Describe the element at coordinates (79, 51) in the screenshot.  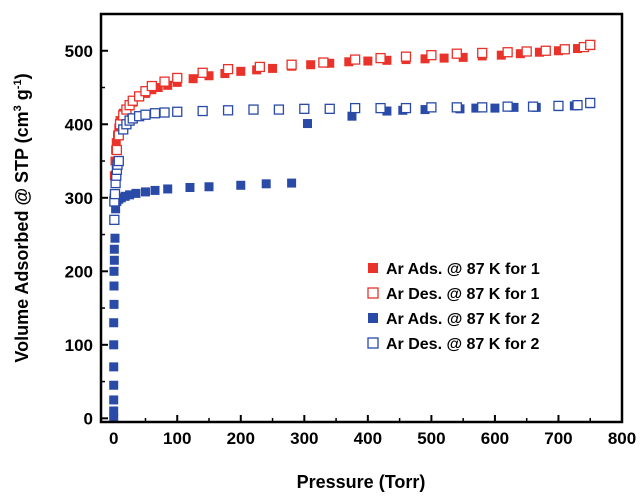
I see `y-tick-label: 500` at that location.